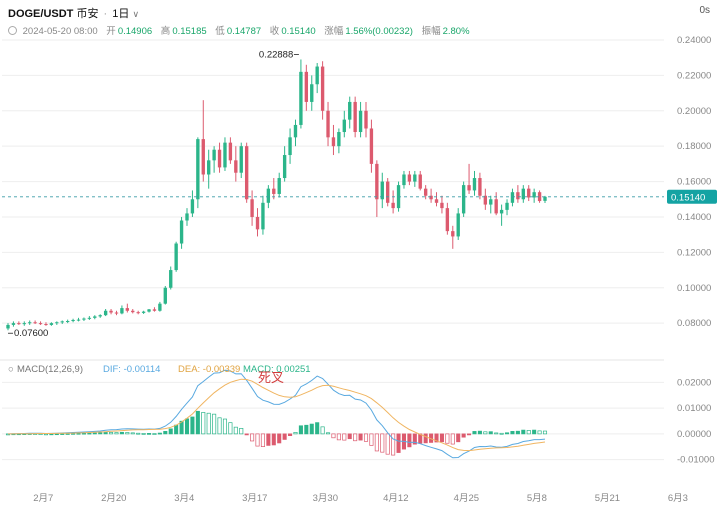 The image size is (720, 507). Describe the element at coordinates (694, 252) in the screenshot. I see `price-tick-label: 0.12000` at that location.